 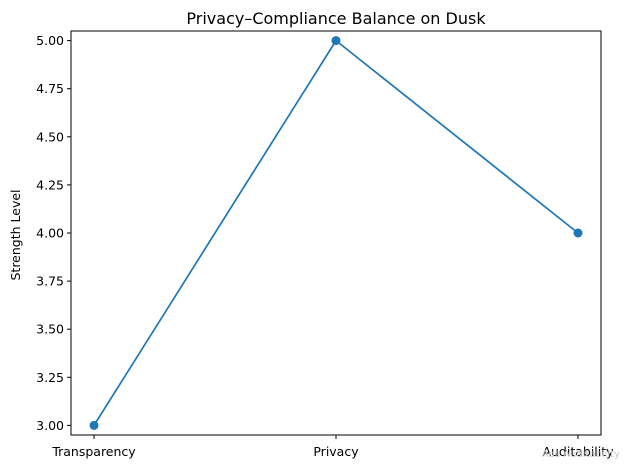 I want to click on y-tick-label: 4.25, so click(x=50, y=184).